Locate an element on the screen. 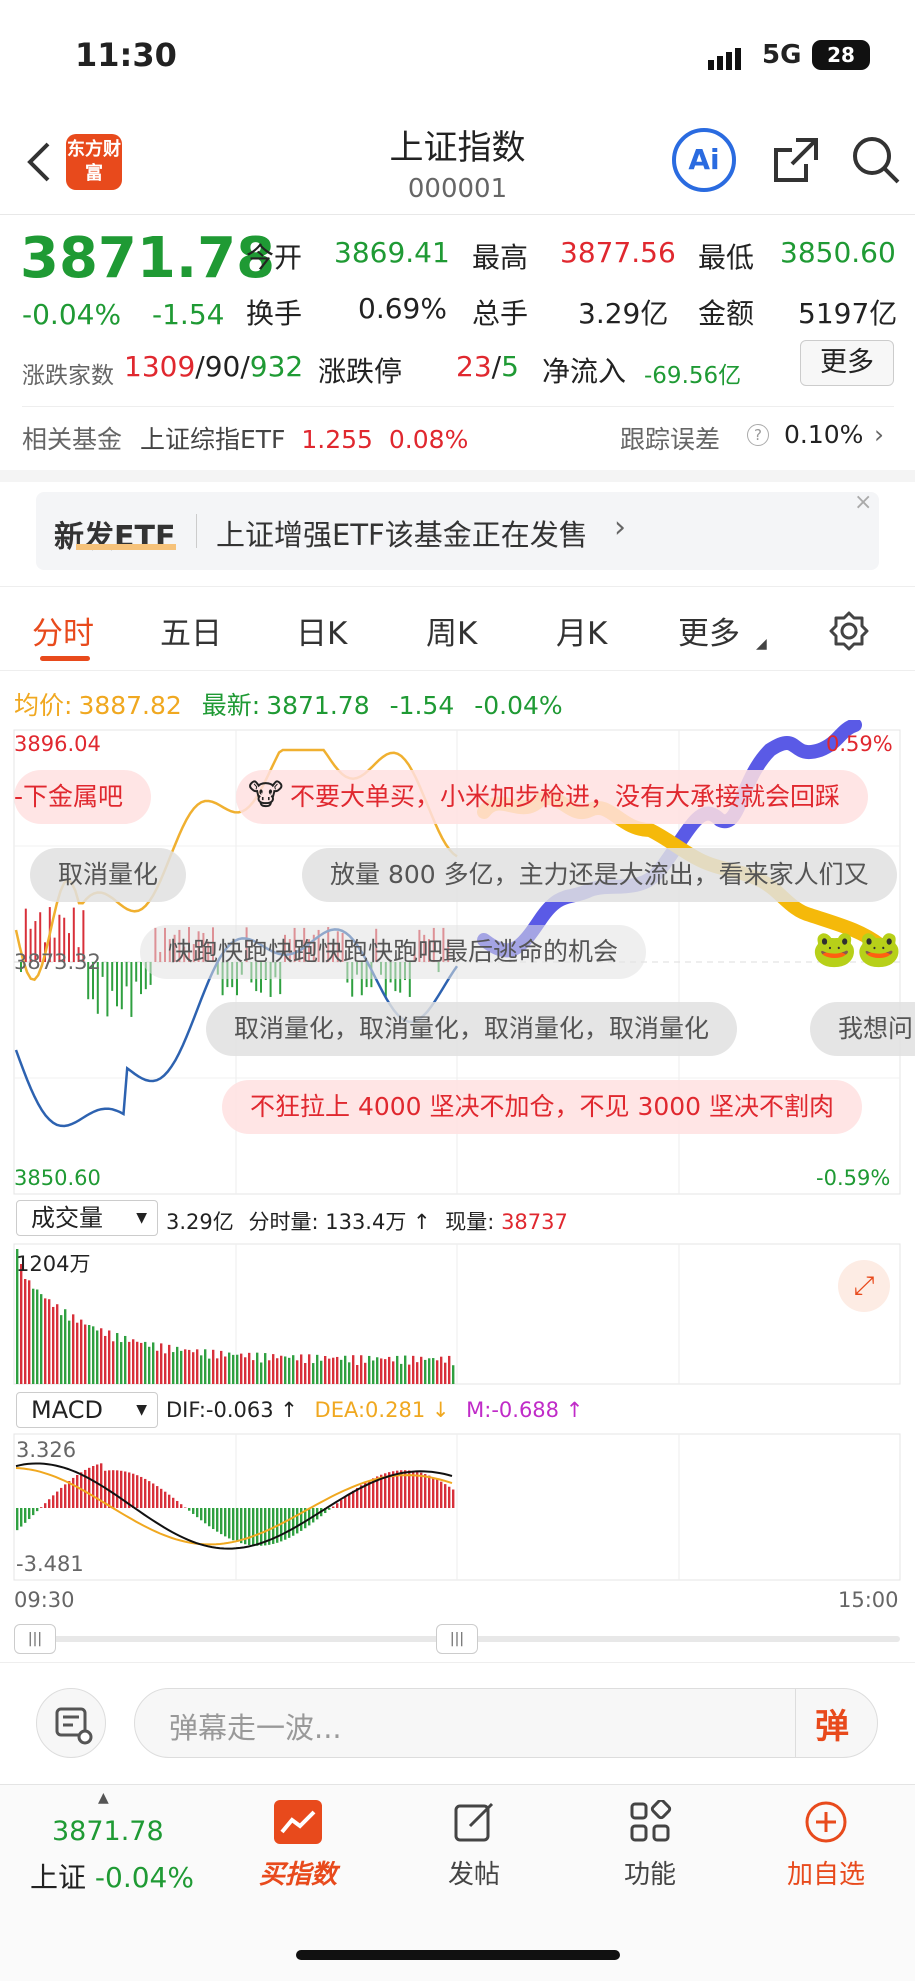  expand-icon: ⤢ is located at coordinates (864, 1286).